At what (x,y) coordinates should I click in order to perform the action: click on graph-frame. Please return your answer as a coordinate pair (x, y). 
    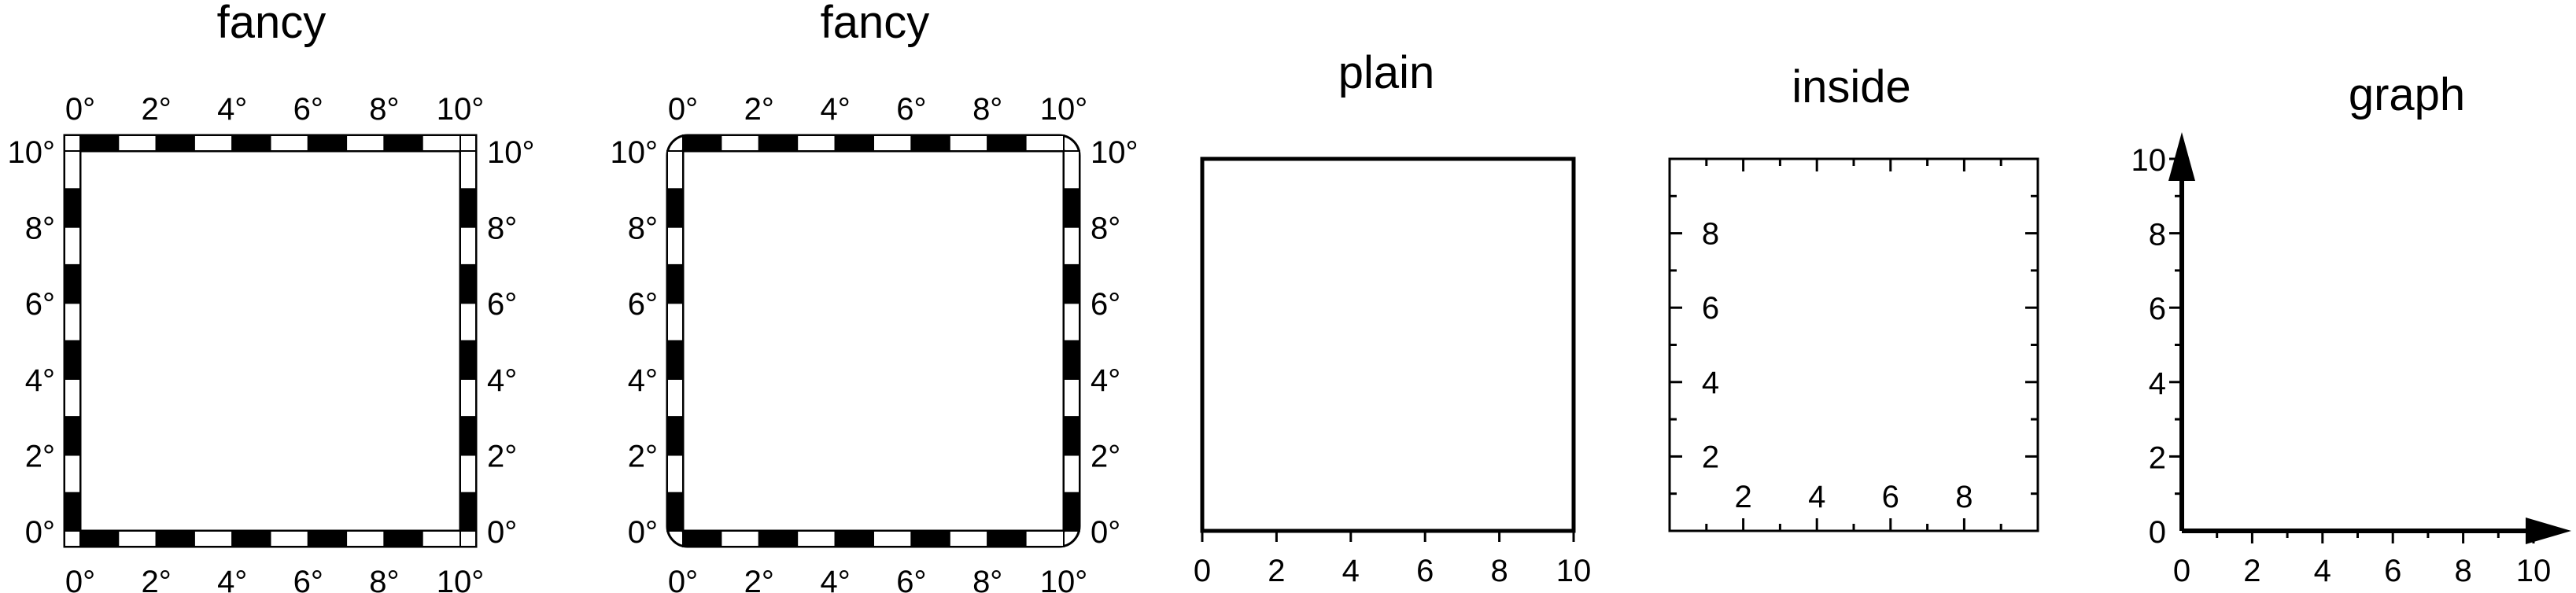
    Looking at the image, I should click on (2369, 338).